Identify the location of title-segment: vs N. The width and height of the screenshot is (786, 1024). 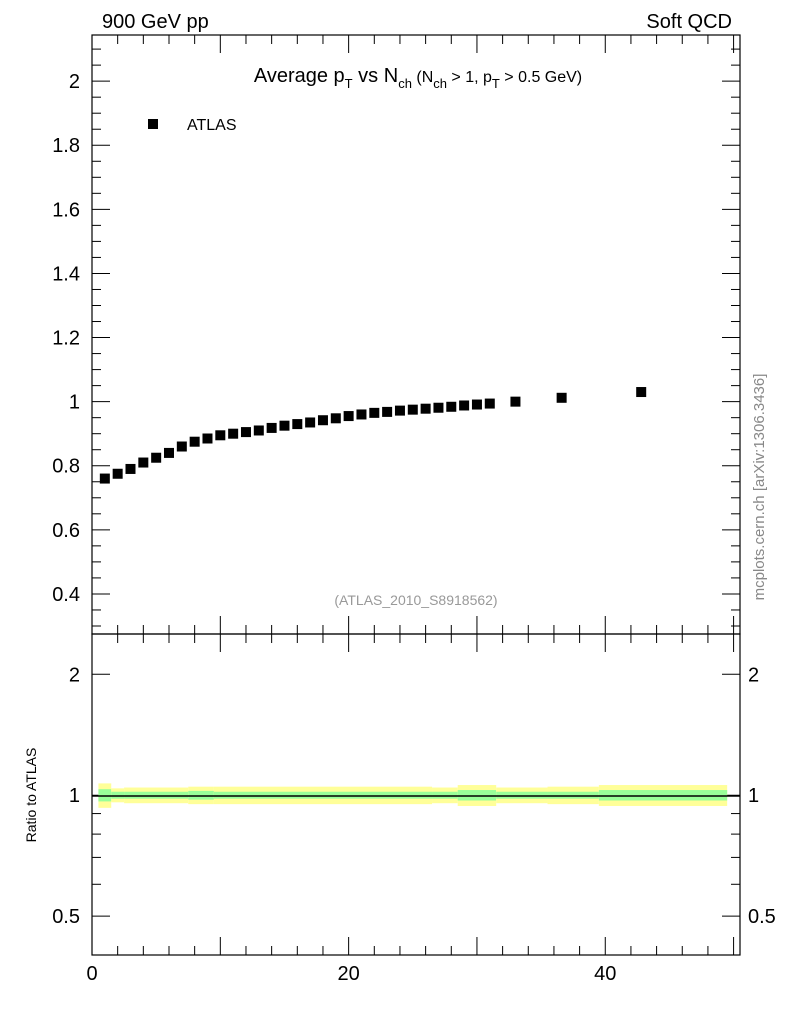
(376, 76).